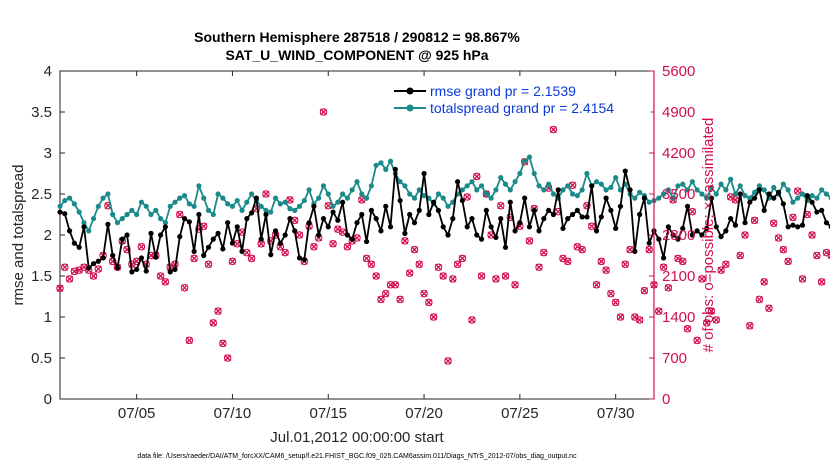 The height and width of the screenshot is (470, 830). What do you see at coordinates (503, 91) in the screenshot?
I see `legend-rmse-label: rmse grand pr = 2.1539` at bounding box center [503, 91].